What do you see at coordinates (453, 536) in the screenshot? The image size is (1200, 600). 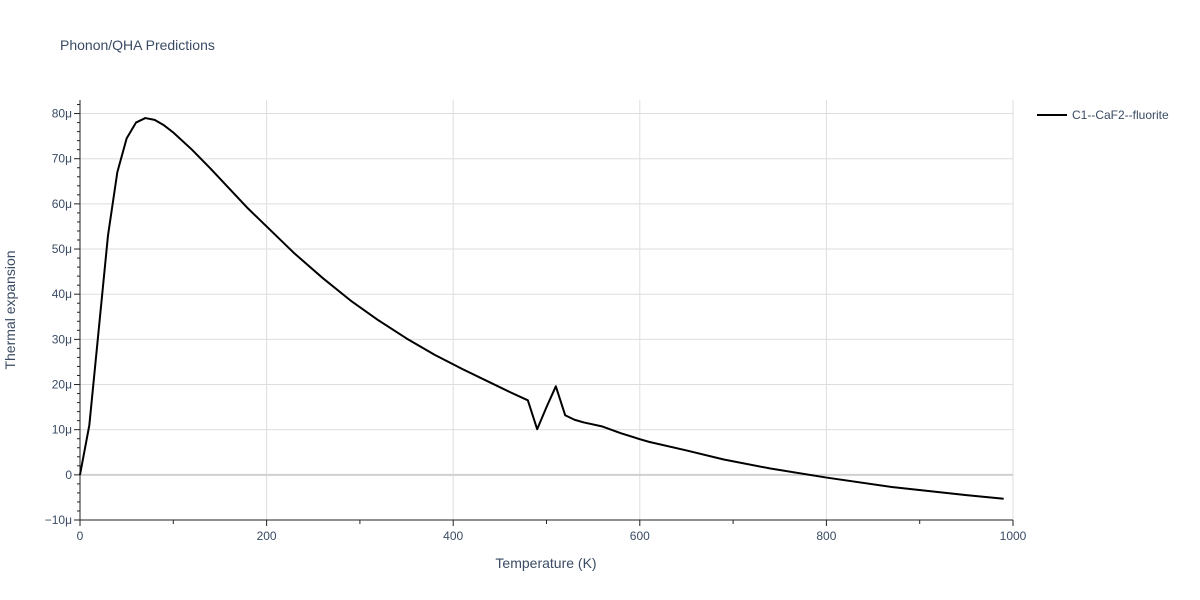 I see `x-tick-label: 400` at bounding box center [453, 536].